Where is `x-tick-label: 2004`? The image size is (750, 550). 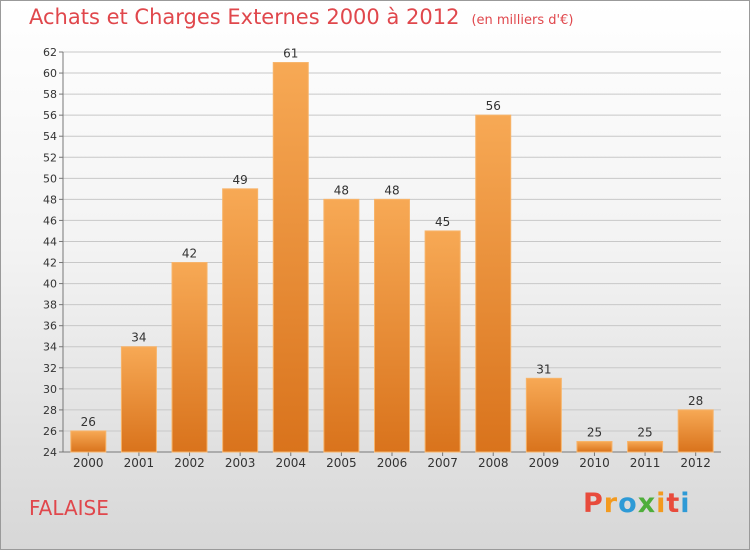 x-tick-label: 2004 is located at coordinates (290, 463).